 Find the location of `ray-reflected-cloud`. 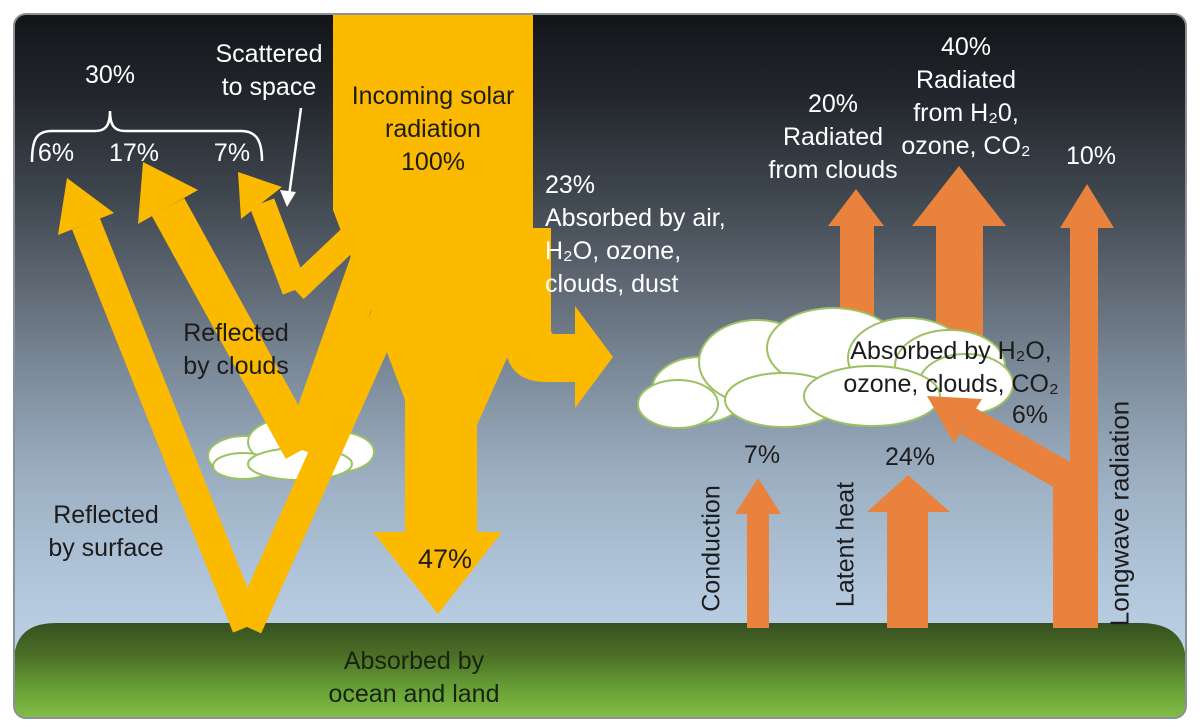

ray-reflected-cloud is located at coordinates (235, 328).